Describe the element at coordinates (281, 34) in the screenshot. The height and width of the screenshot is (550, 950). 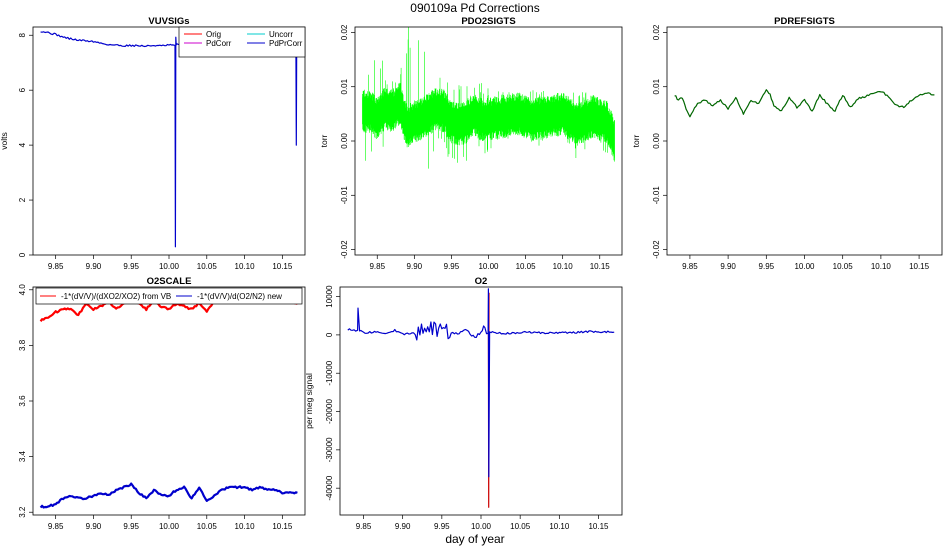
I see `legend-label: Uncorr` at that location.